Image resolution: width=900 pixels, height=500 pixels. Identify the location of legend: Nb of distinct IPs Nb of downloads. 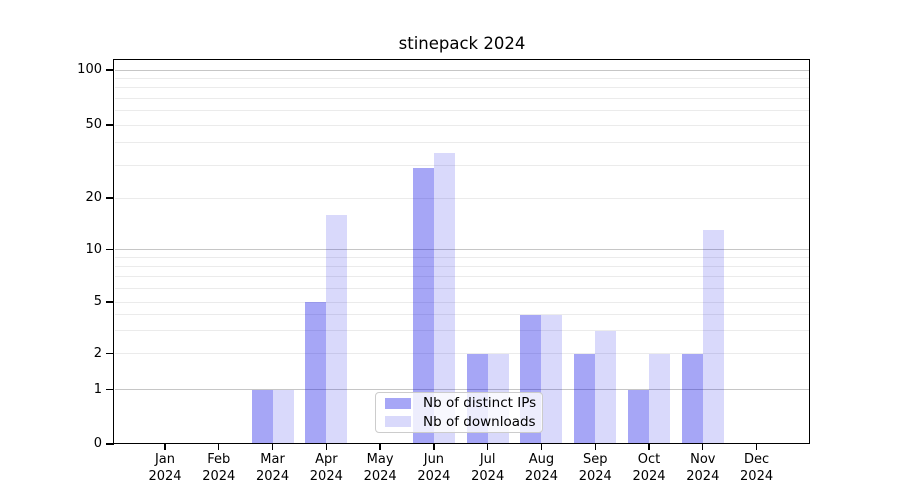
(459, 412).